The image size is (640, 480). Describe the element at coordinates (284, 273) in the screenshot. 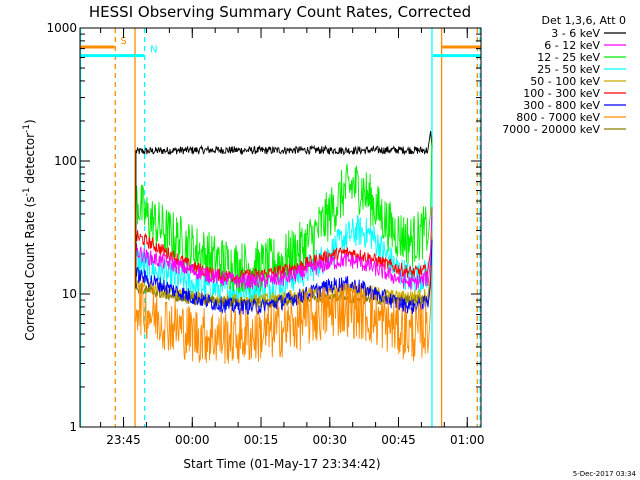

I see `series-line-7000-20000-kev` at that location.